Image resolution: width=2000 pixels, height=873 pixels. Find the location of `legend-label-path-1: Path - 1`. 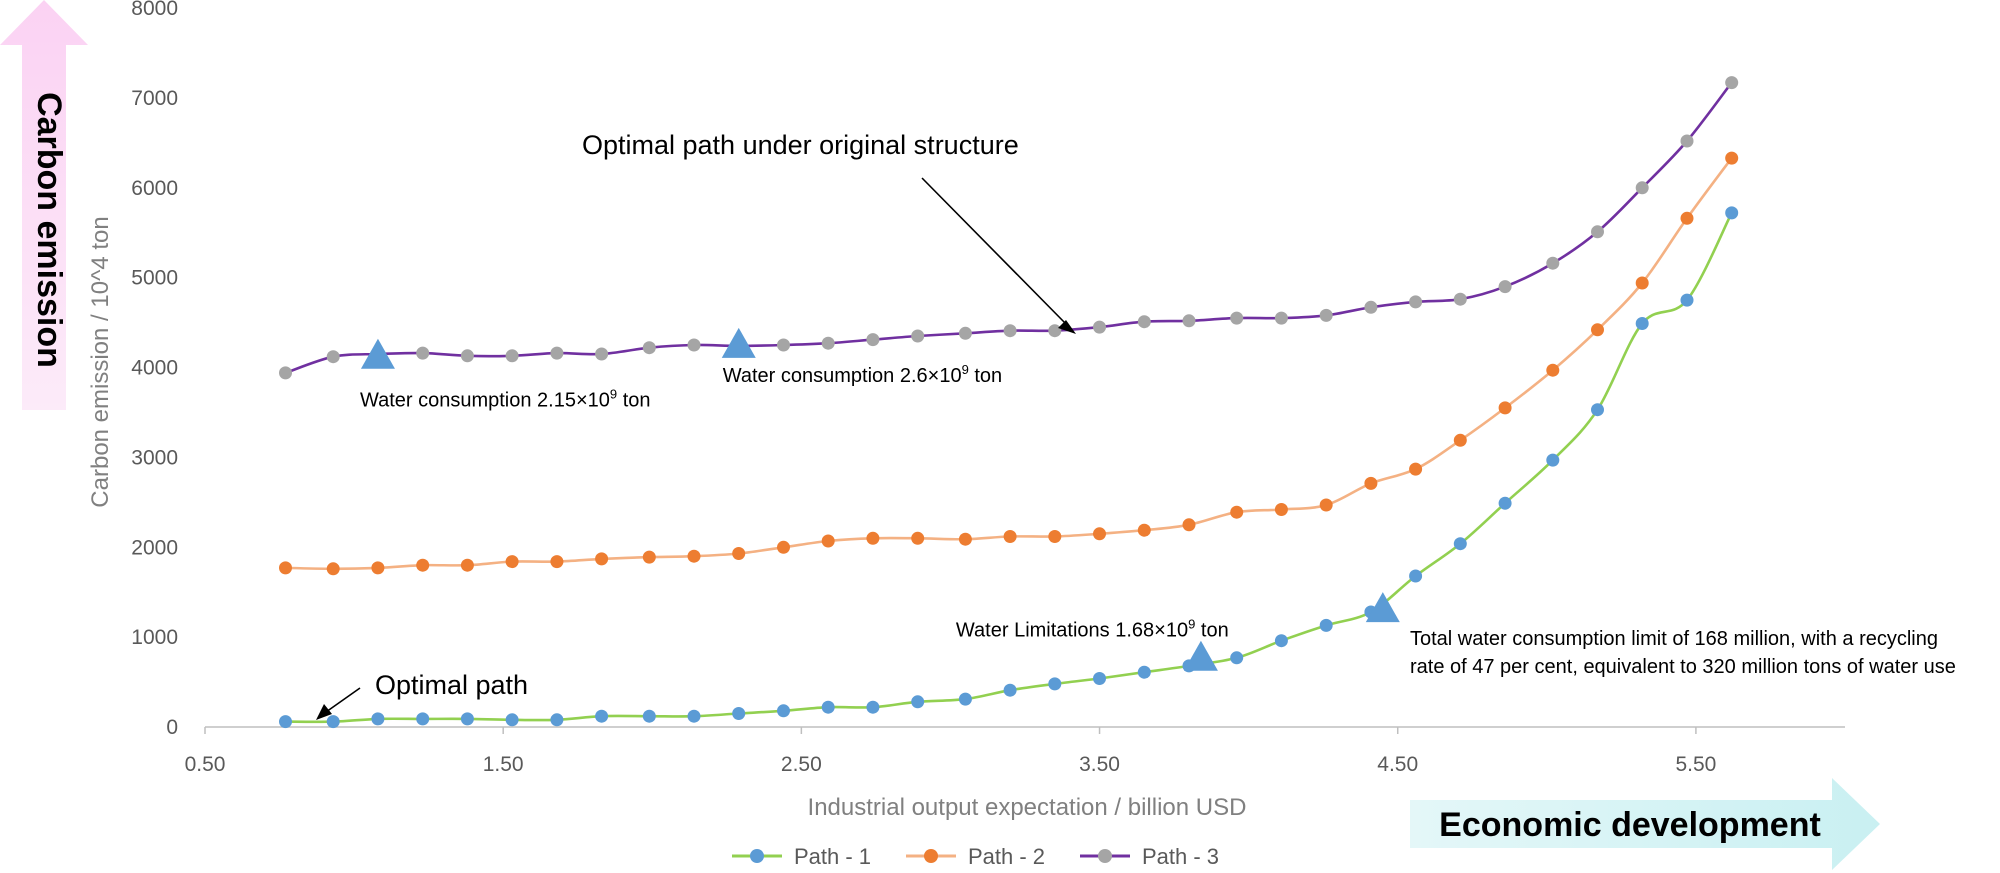

legend-label-path-1: Path - 1 is located at coordinates (832, 856).